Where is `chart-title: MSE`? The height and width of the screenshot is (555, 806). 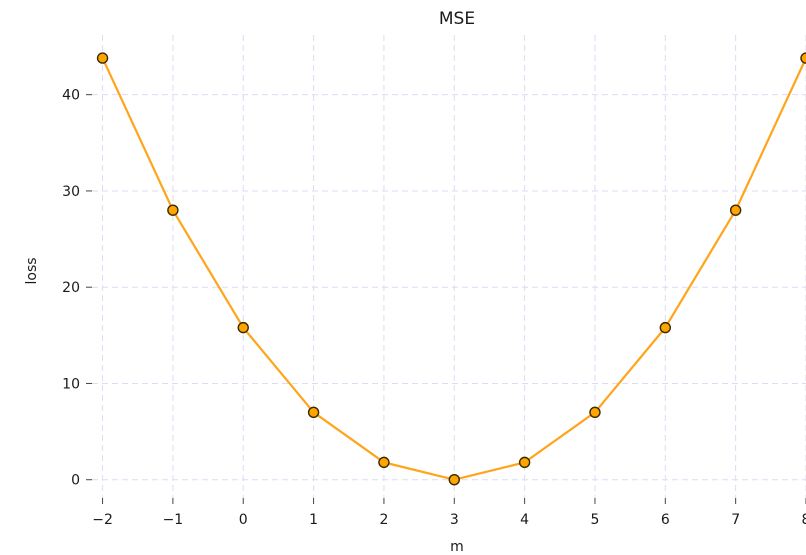
chart-title: MSE is located at coordinates (457, 19).